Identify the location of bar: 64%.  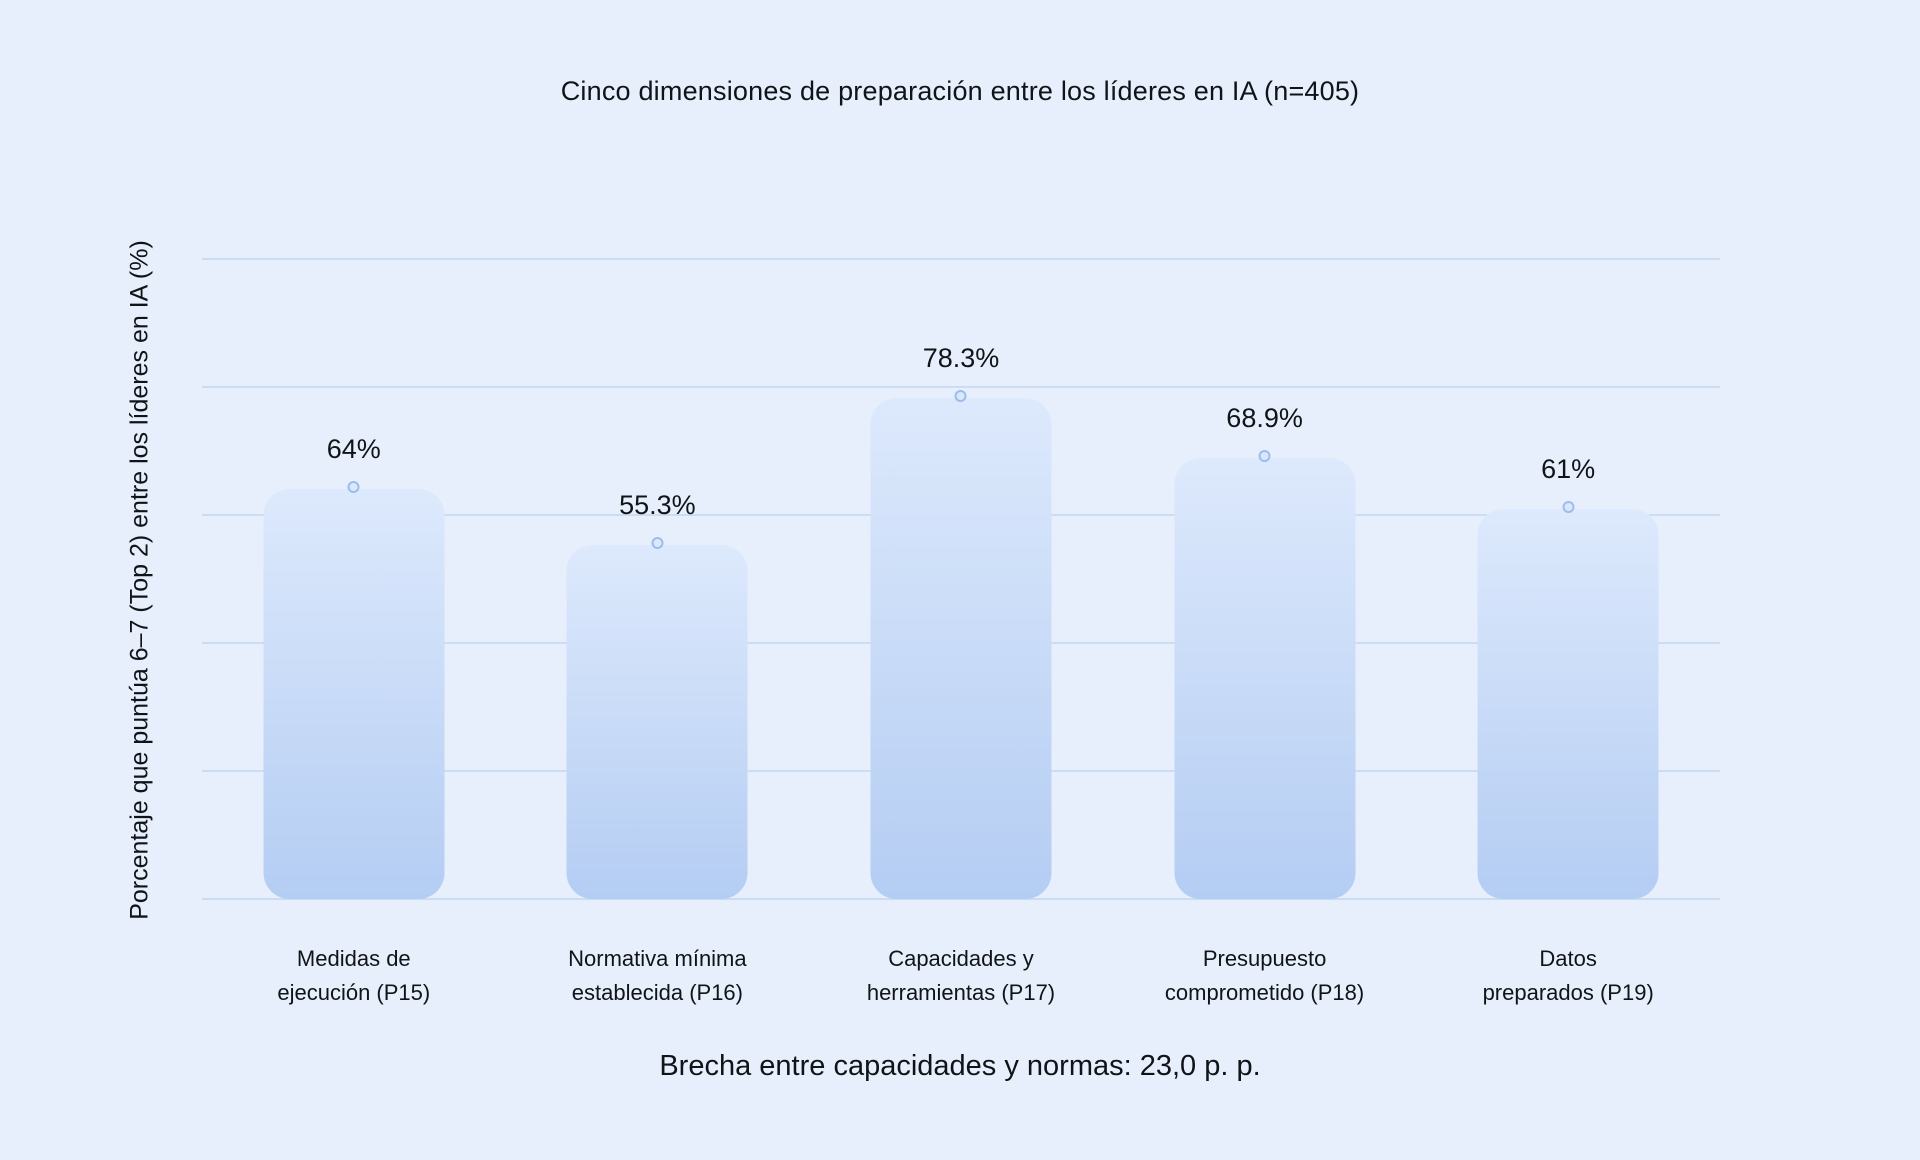
(354, 666).